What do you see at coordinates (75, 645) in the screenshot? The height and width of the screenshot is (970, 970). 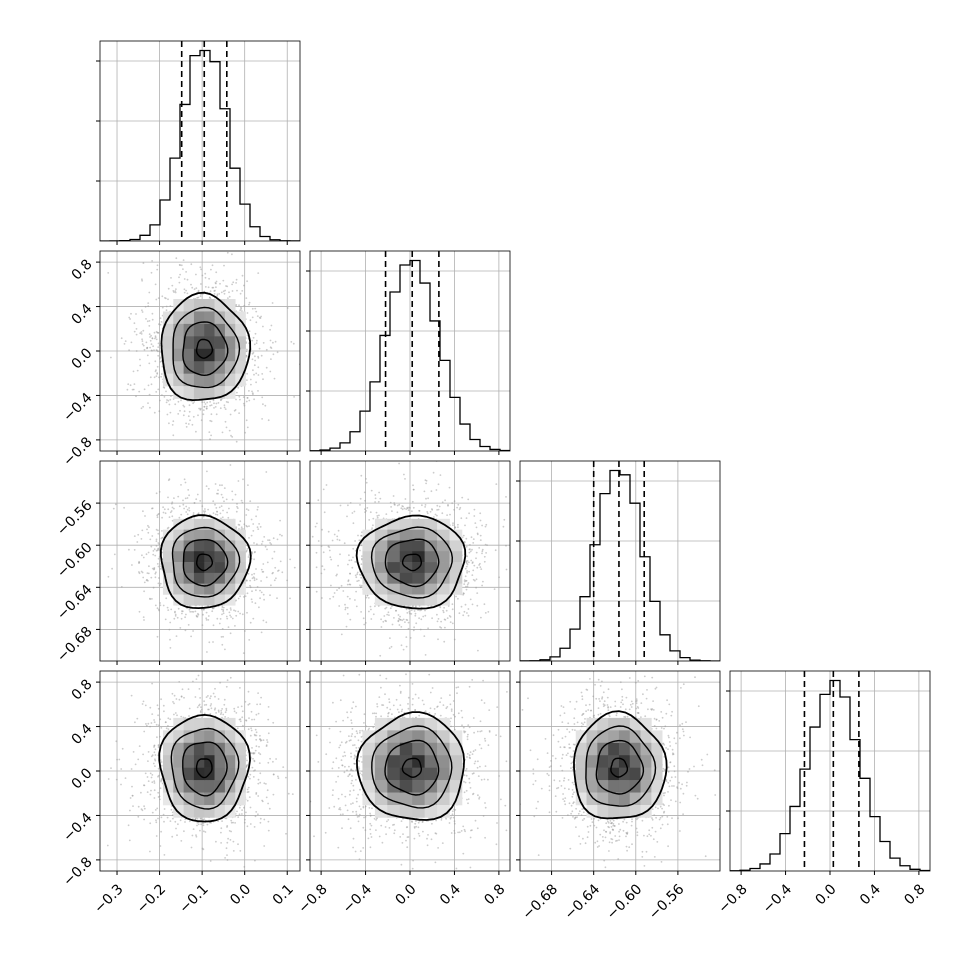 I see `y-tick-label: −0.68` at bounding box center [75, 645].